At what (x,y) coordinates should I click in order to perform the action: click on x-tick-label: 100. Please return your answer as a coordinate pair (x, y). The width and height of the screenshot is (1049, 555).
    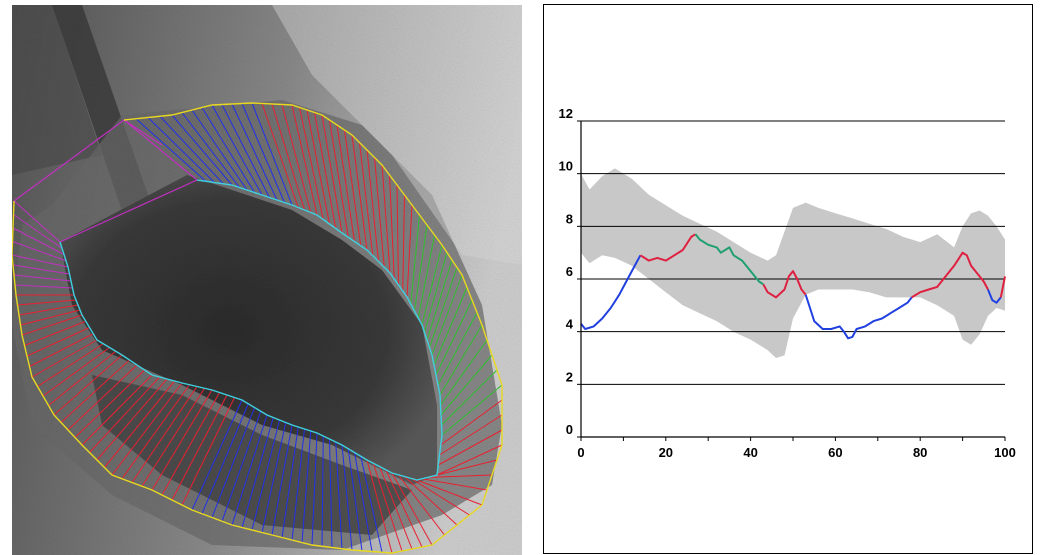
    Looking at the image, I should click on (1005, 452).